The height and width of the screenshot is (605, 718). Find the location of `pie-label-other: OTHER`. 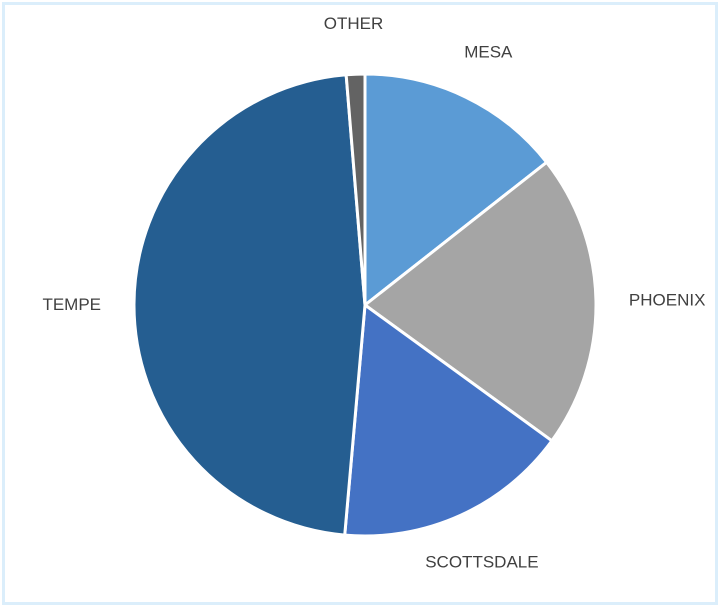

pie-label-other: OTHER is located at coordinates (354, 23).